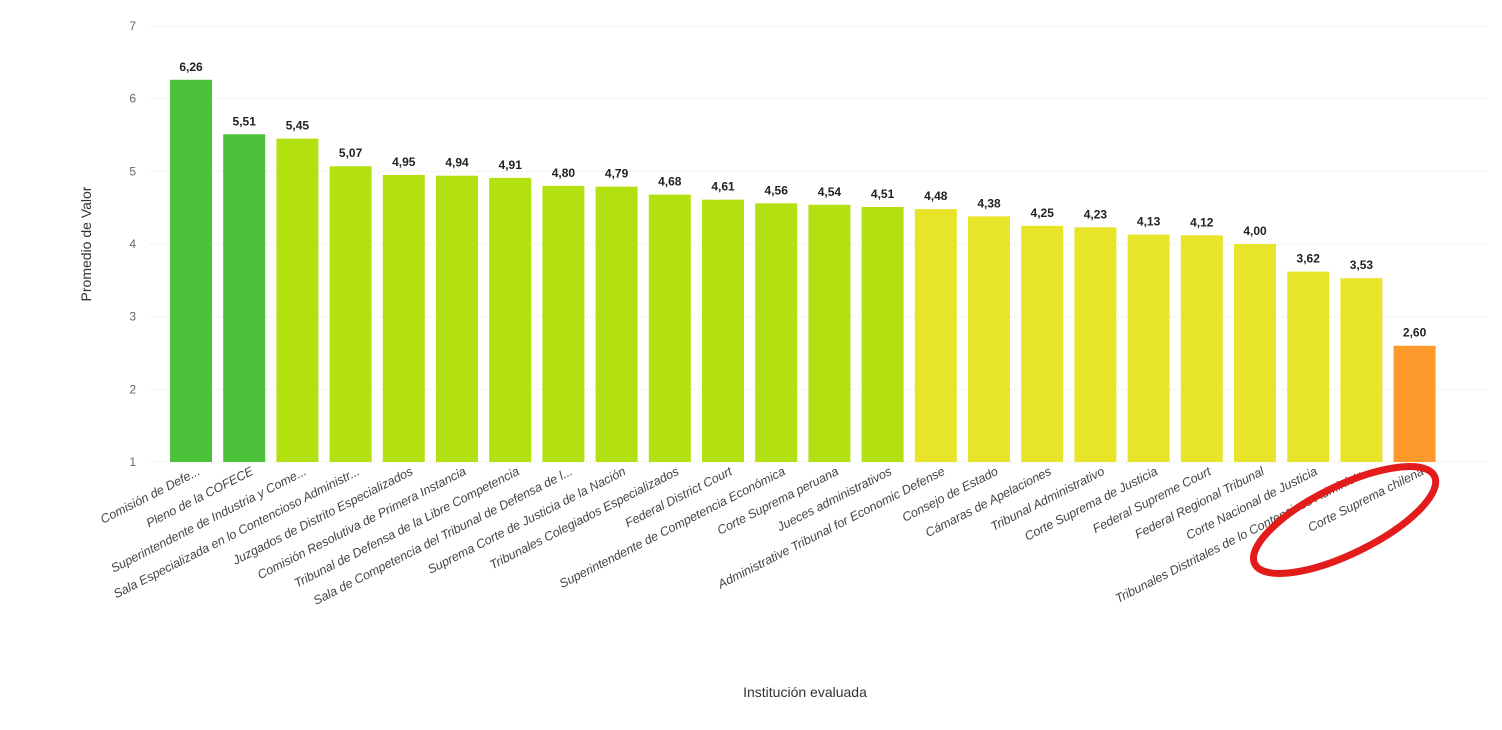 Image resolution: width=1502 pixels, height=730 pixels. I want to click on data-label: 4,61, so click(723, 187).